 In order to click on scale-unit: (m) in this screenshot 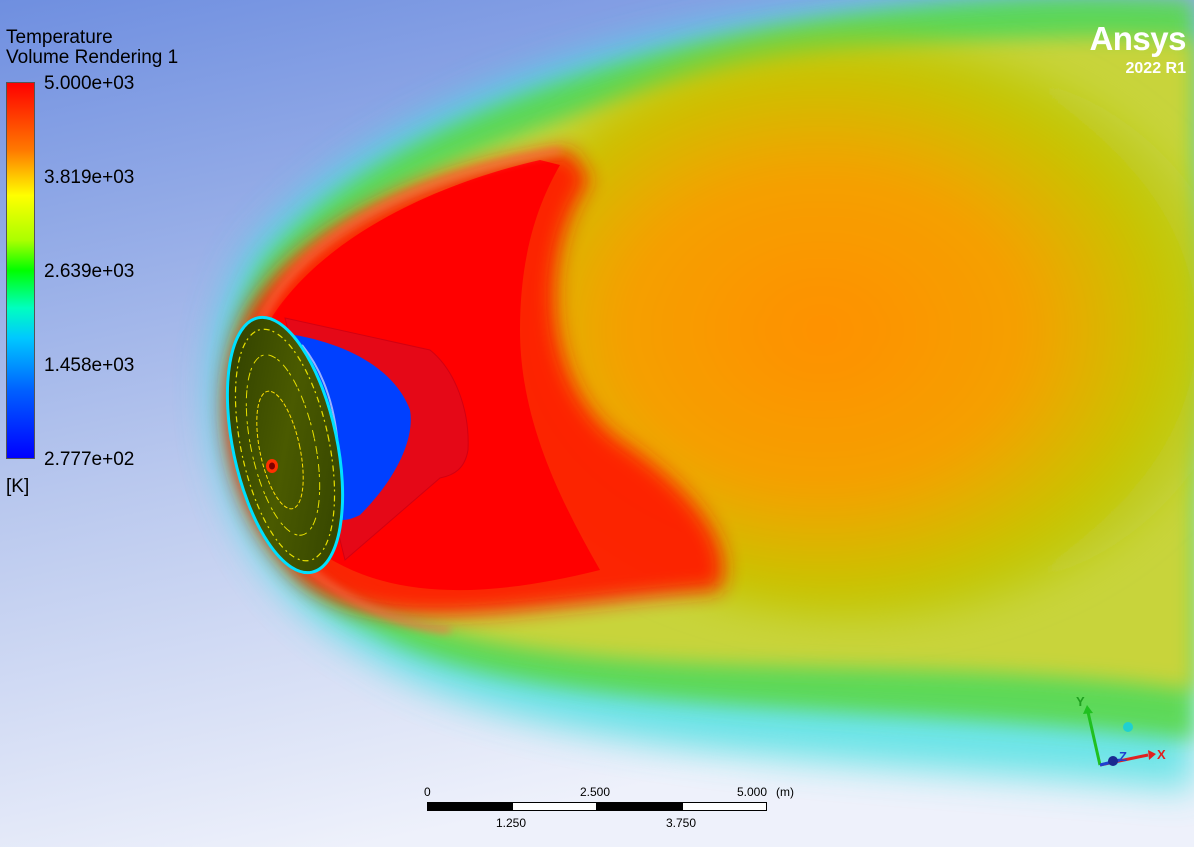, I will do `click(785, 792)`.